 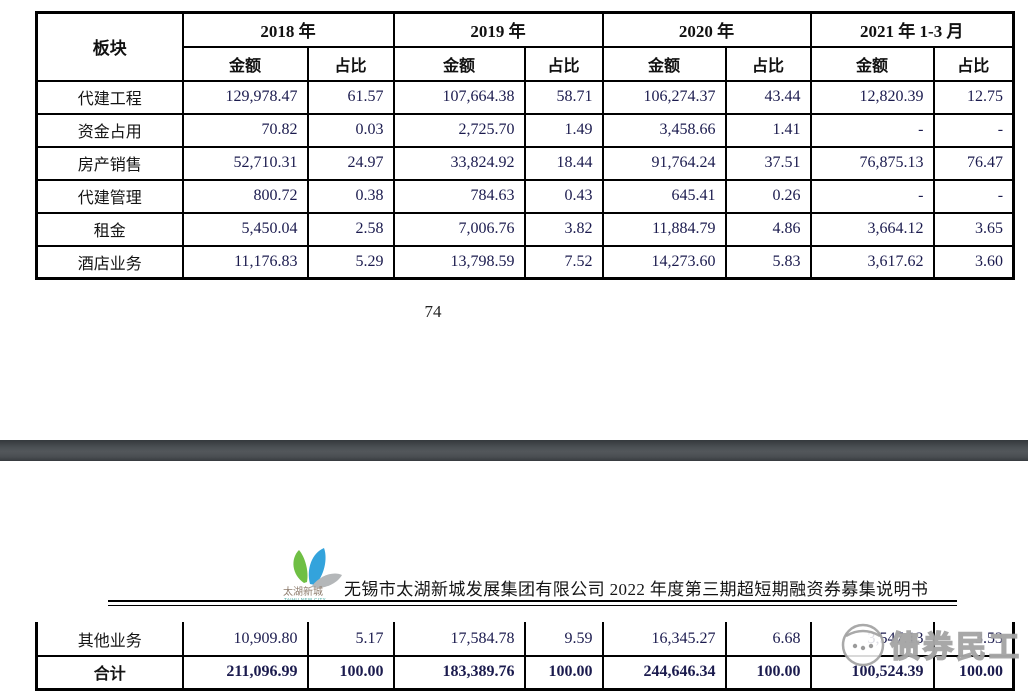 What do you see at coordinates (636, 589) in the screenshot?
I see `document-header-title: 无锡市太湖新城发展集团有限公司 2022 年度第三期超短期融资券募集说明书` at bounding box center [636, 589].